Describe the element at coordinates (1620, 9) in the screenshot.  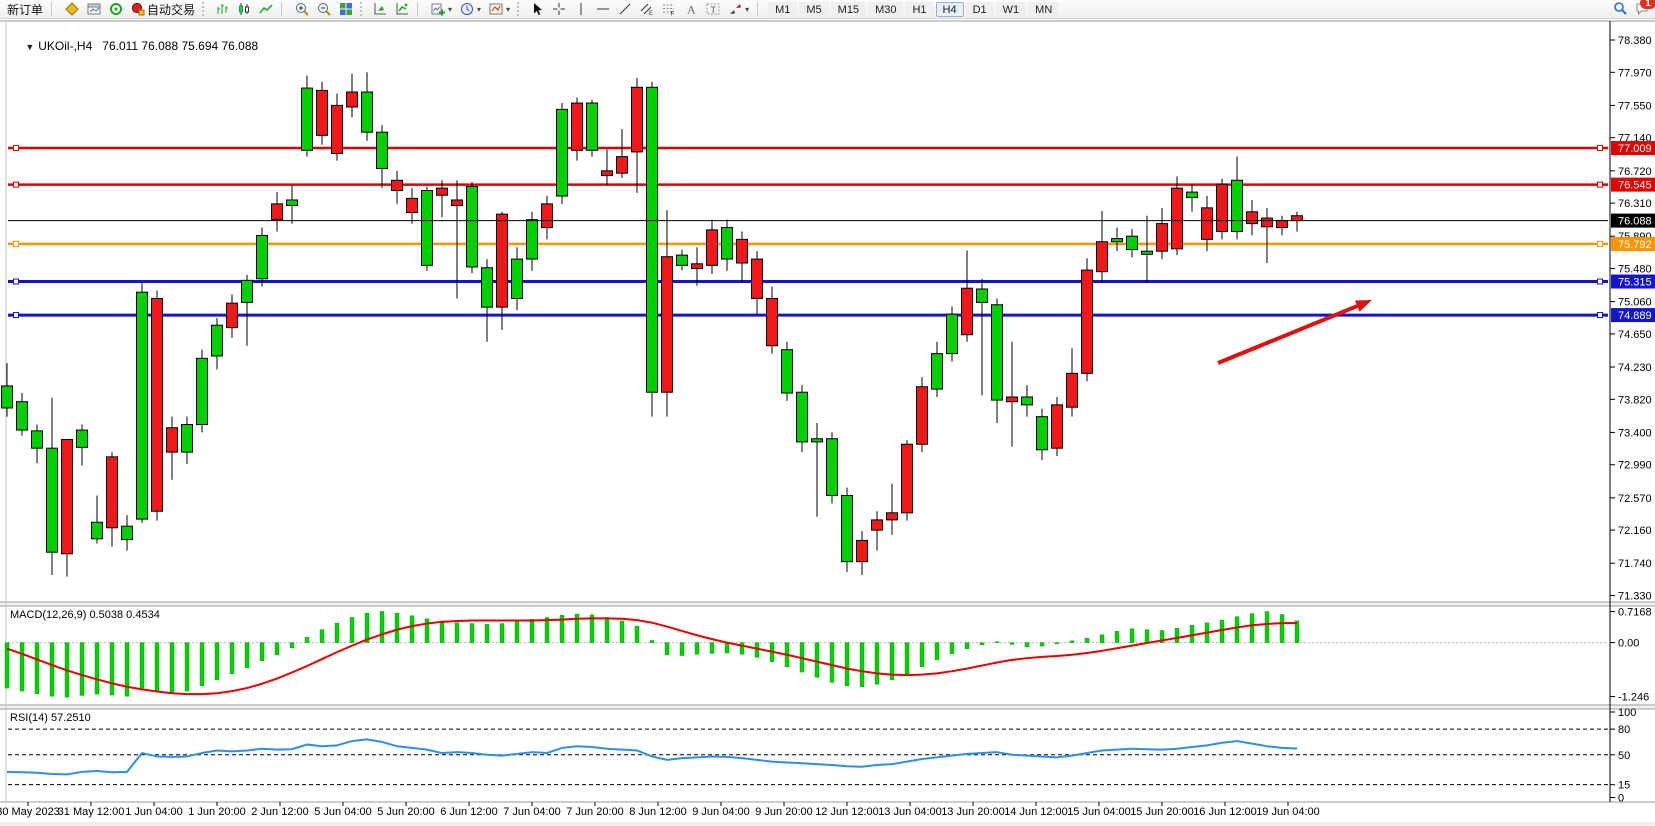
I see `search-button` at that location.